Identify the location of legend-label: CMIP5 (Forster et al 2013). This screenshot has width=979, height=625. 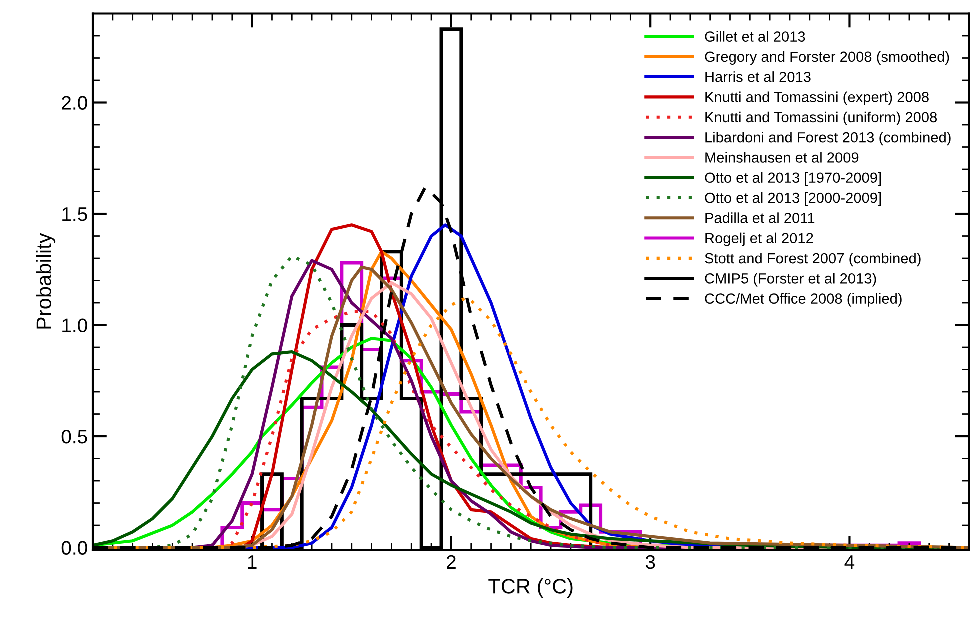
(790, 280).